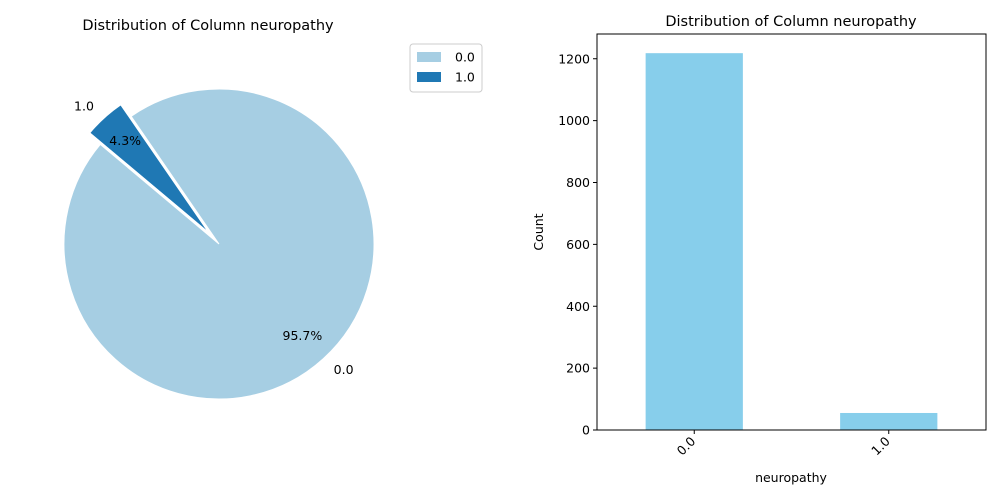 Image resolution: width=1000 pixels, height=500 pixels. Describe the element at coordinates (578, 306) in the screenshot. I see `y-tick-label-400: 400` at that location.